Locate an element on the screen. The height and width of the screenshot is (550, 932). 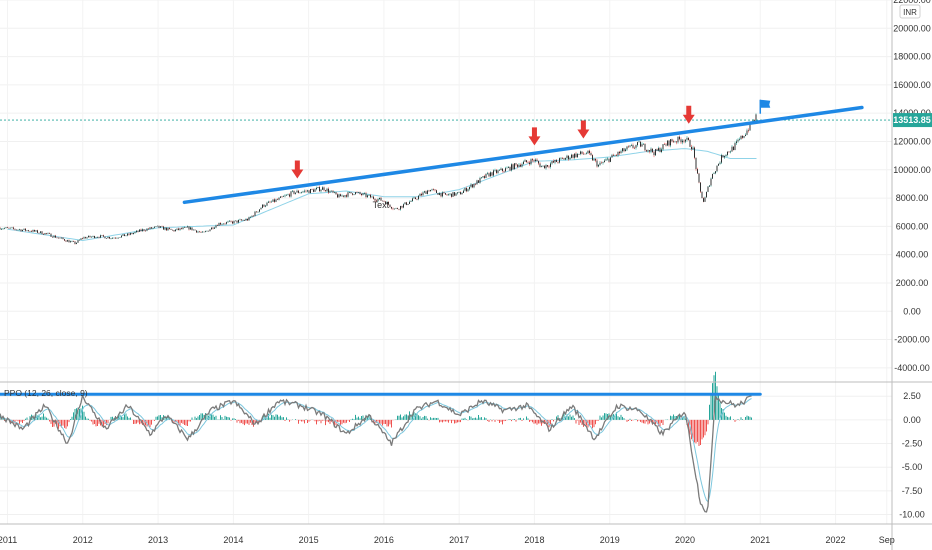
resistance-trend-line is located at coordinates (523, 155).